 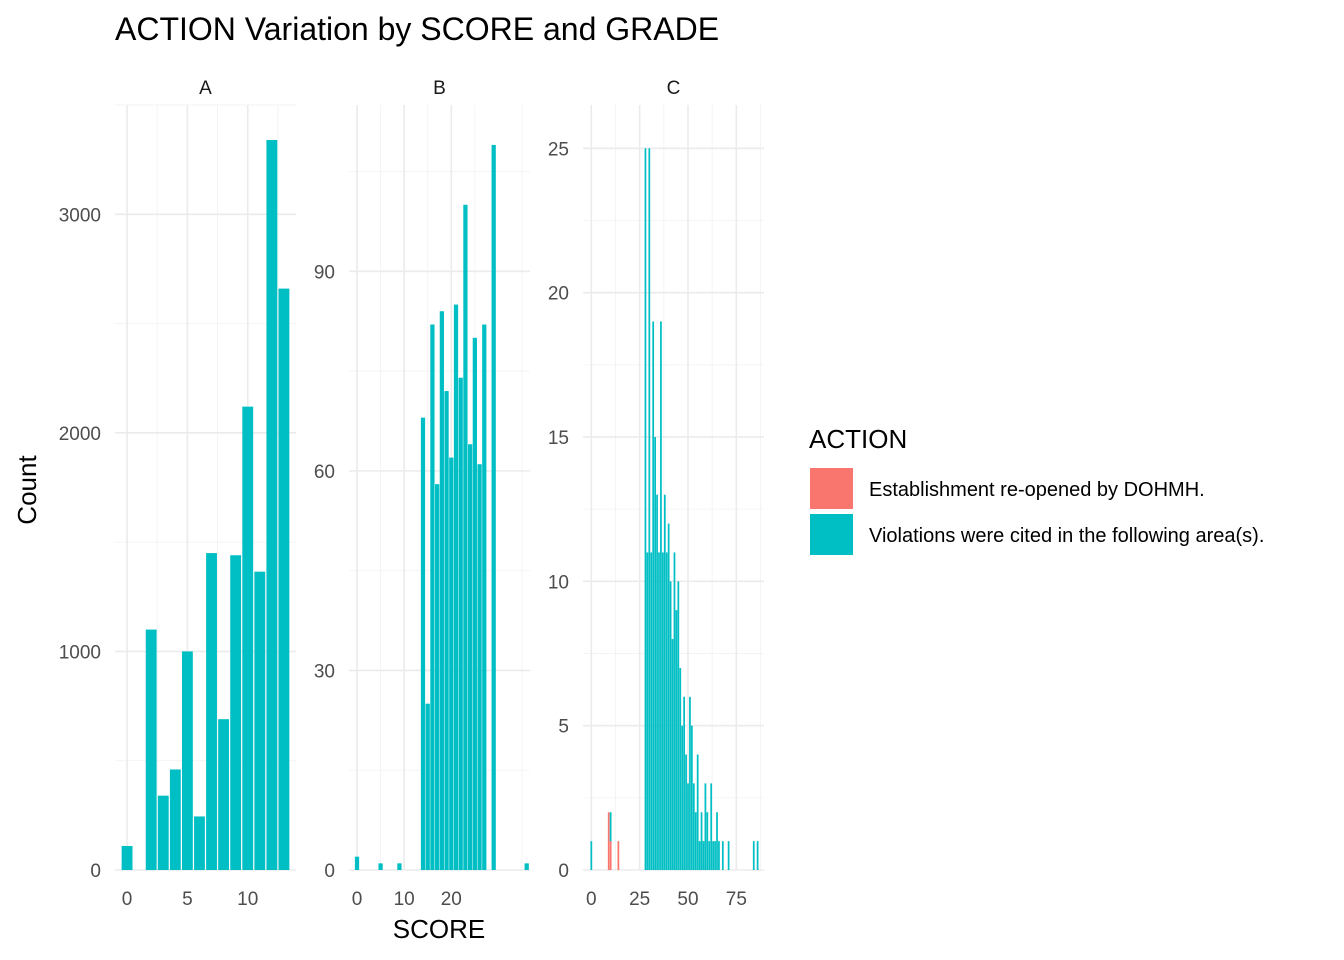 I want to click on y-tick-label: 2000, so click(x=80, y=434).